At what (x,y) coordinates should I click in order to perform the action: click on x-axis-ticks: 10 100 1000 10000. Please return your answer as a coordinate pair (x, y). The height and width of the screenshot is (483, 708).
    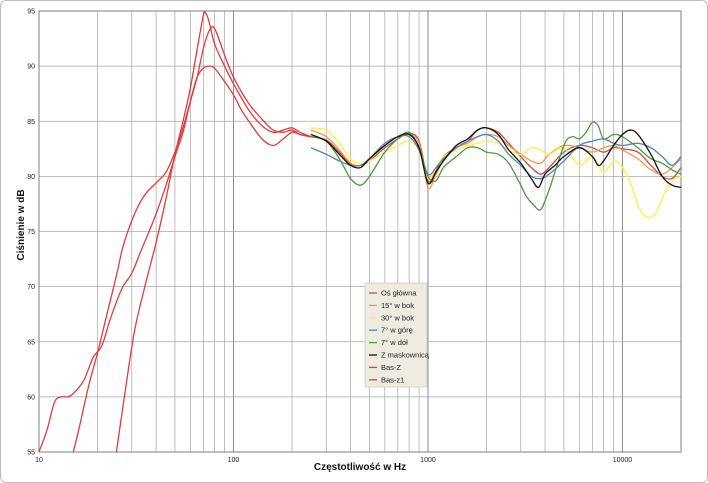
    Looking at the image, I should click on (333, 460).